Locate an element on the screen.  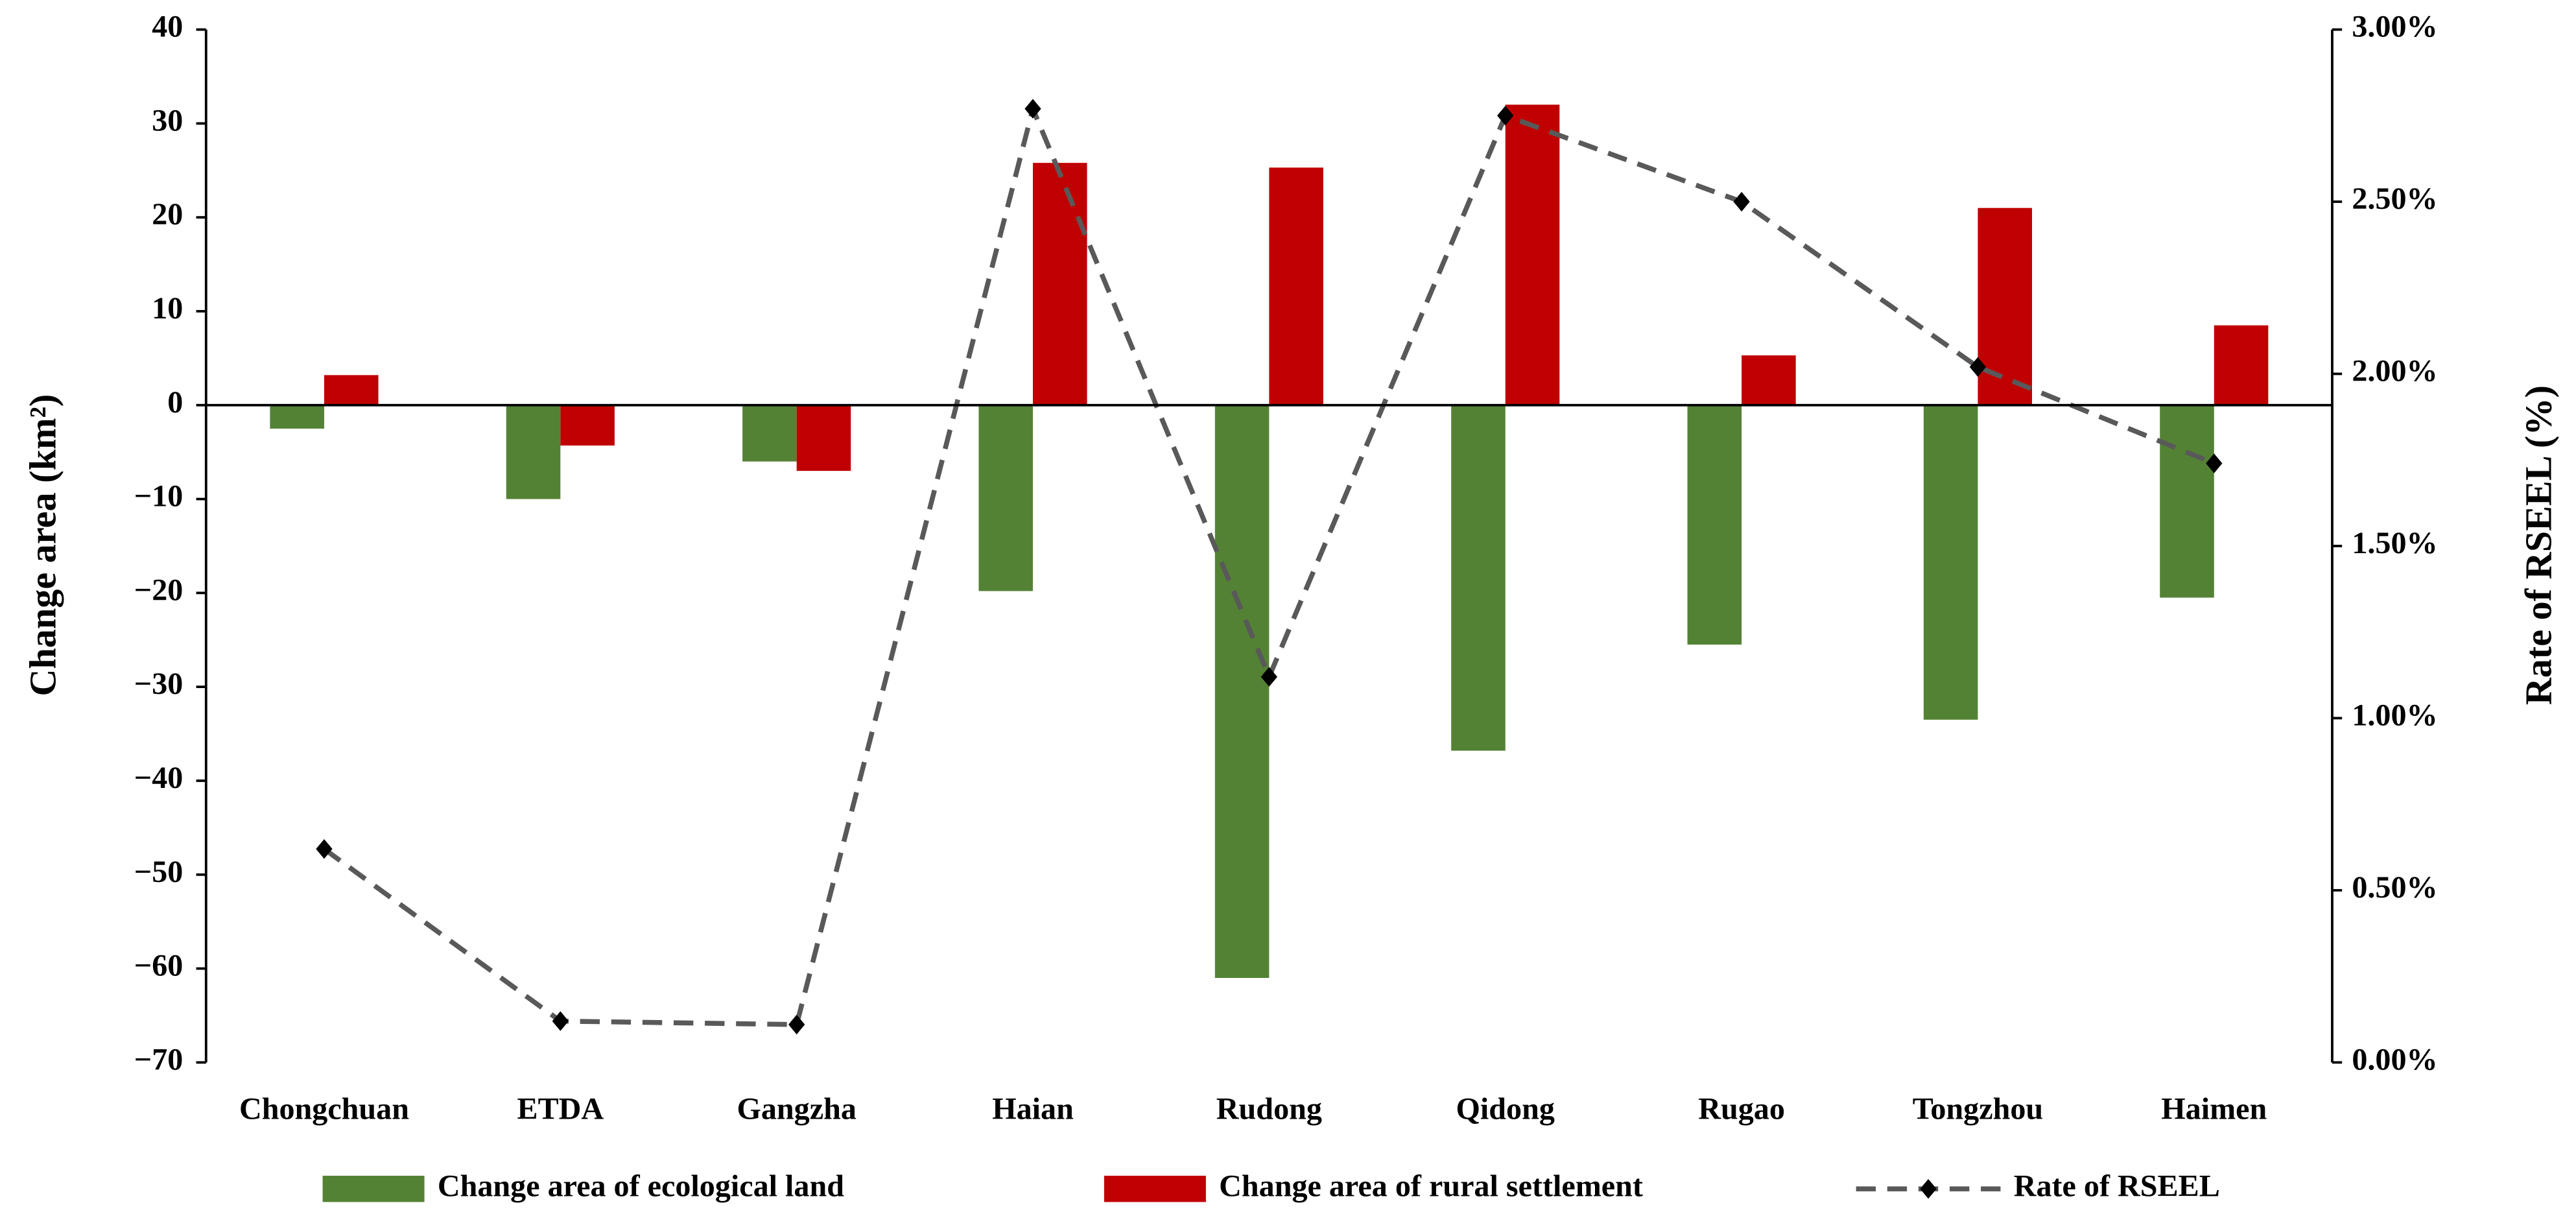
y2-tick-label: 2.50% is located at coordinates (2394, 199).